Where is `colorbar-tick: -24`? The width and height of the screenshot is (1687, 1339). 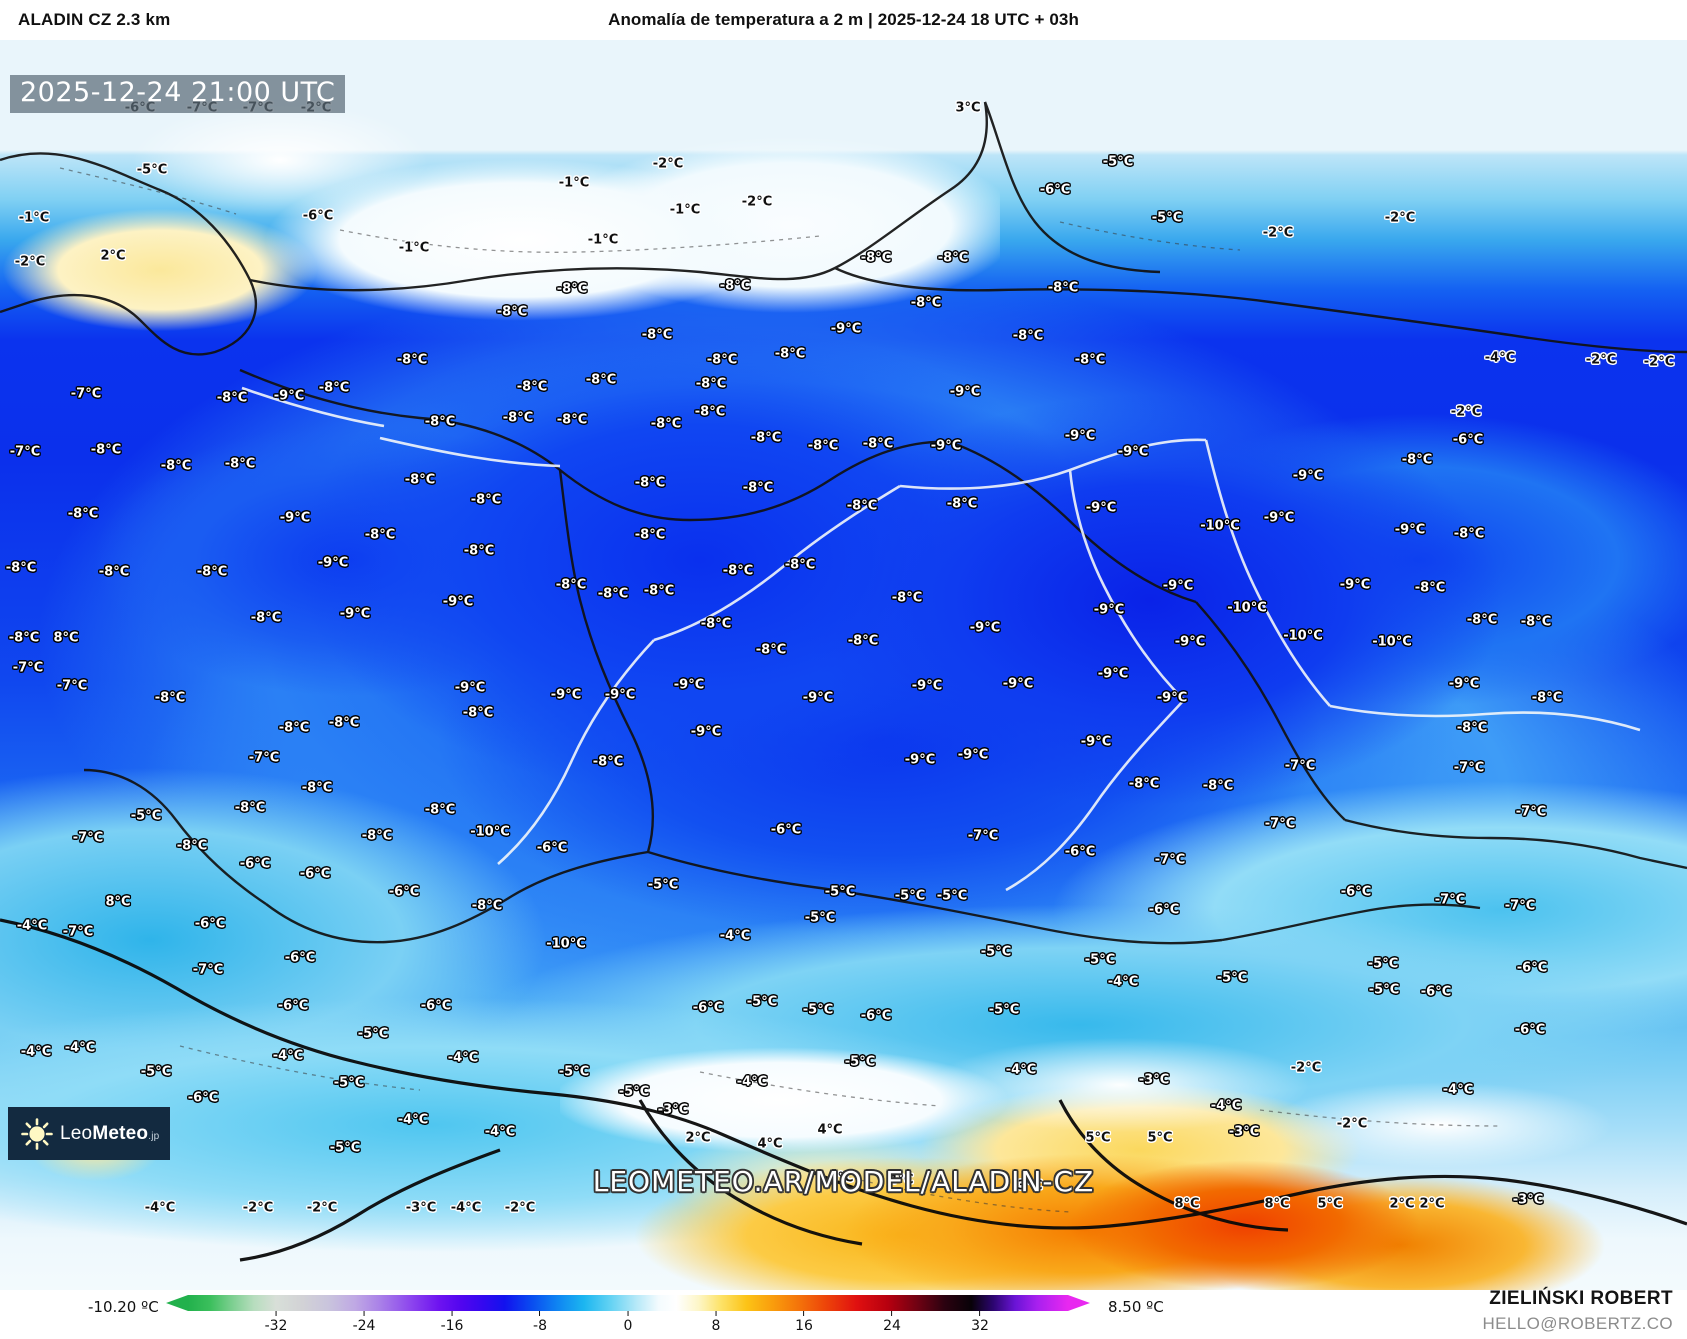 colorbar-tick: -24 is located at coordinates (364, 1322).